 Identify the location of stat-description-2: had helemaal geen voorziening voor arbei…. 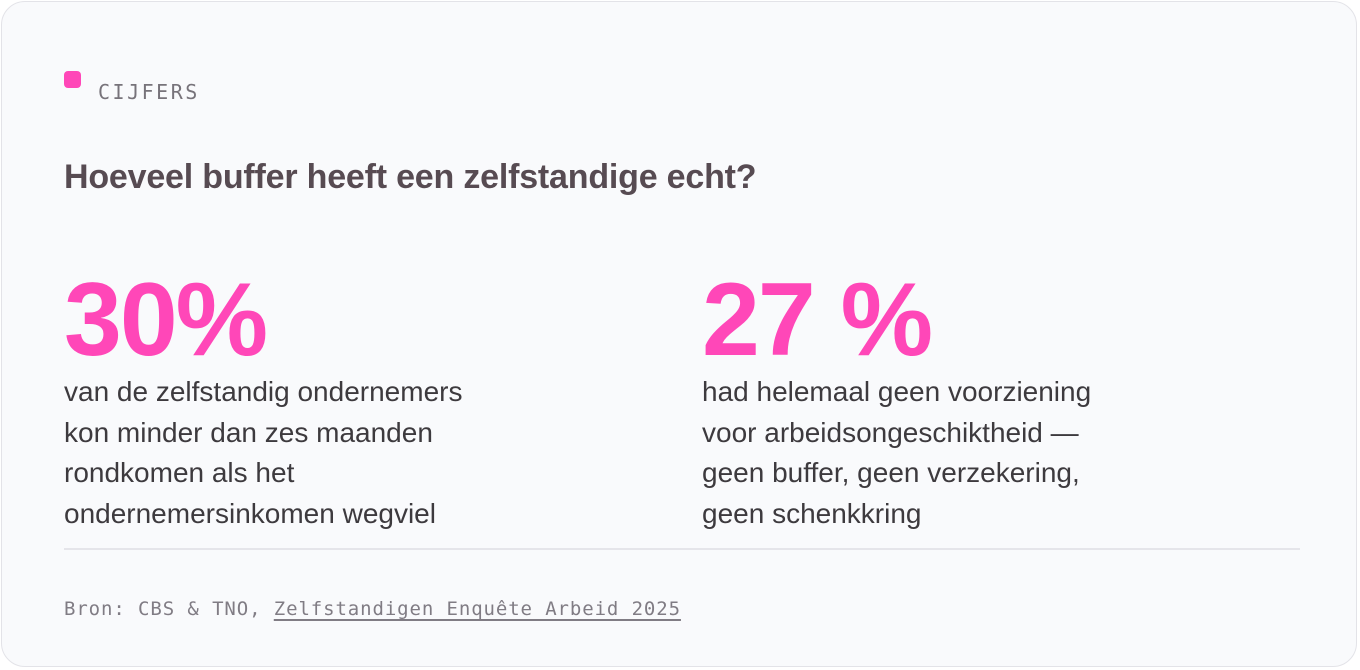
(927, 453).